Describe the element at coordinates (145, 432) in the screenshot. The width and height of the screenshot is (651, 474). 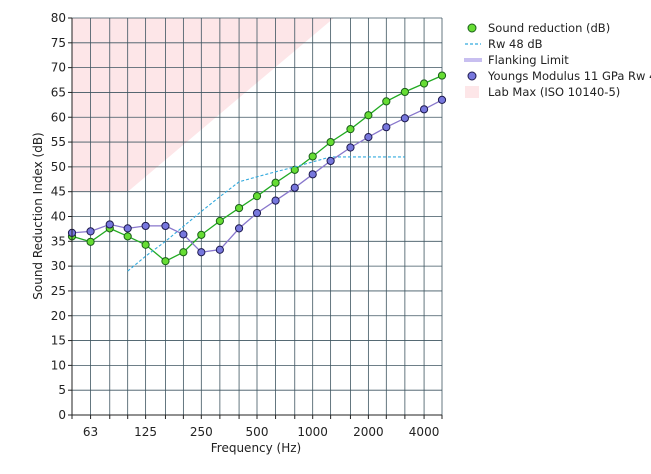
I see `x-tick-label: 125` at that location.